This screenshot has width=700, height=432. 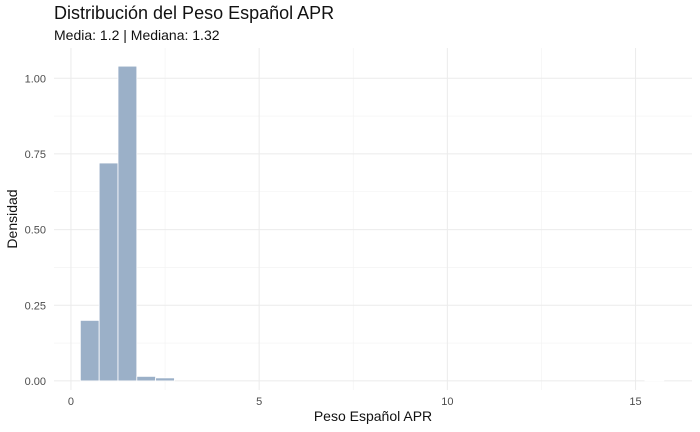 What do you see at coordinates (373, 416) in the screenshot?
I see `x-axis-title: Peso Español APR` at bounding box center [373, 416].